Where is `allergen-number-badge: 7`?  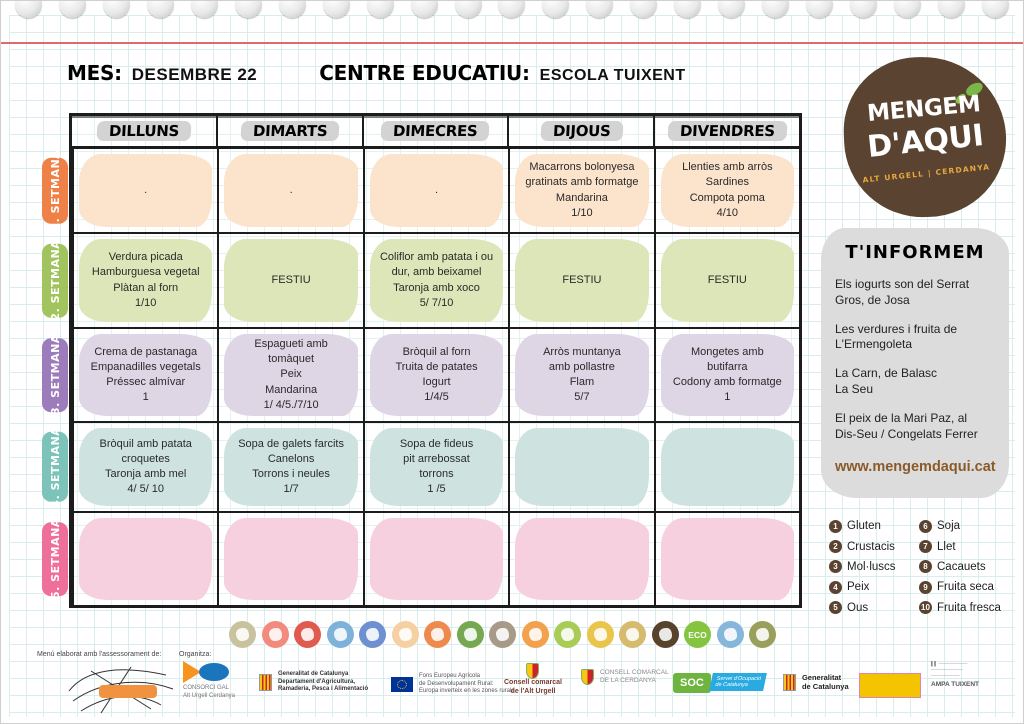 allergen-number-badge: 7 is located at coordinates (925, 547).